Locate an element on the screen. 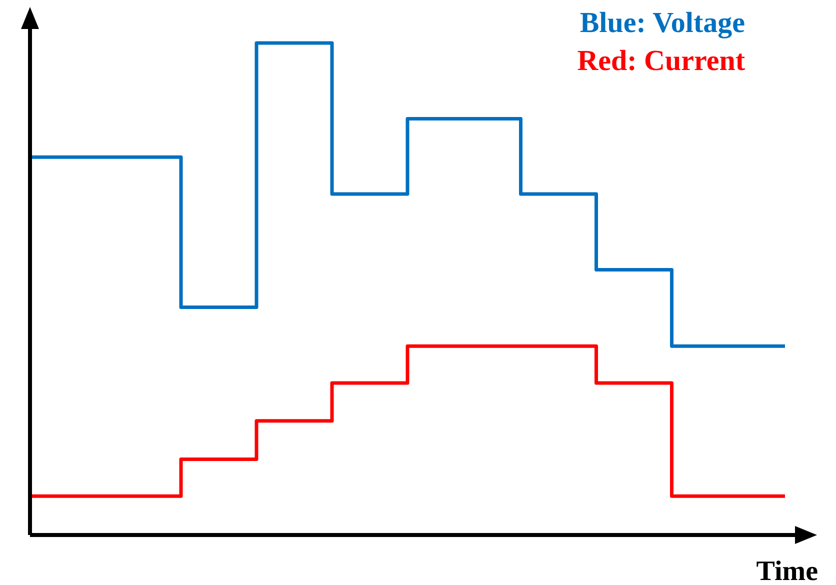  x-axis-title: Time is located at coordinates (787, 570).